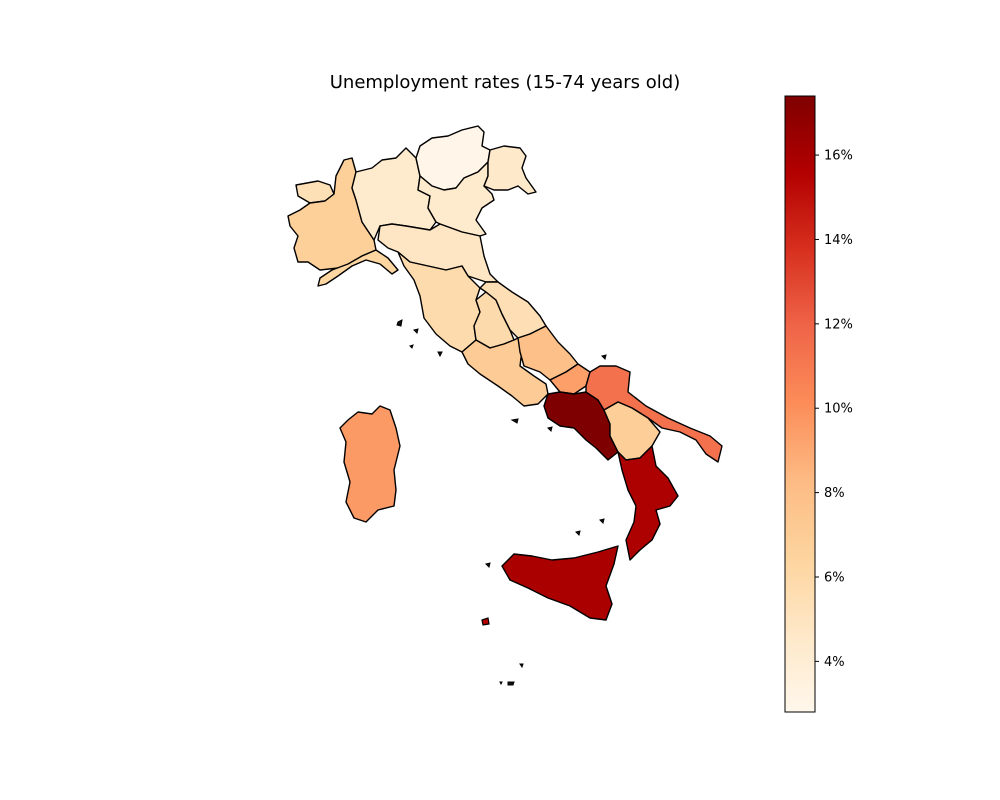 The width and height of the screenshot is (1000, 800). What do you see at coordinates (838, 156) in the screenshot?
I see `colorbar-tick-label: 16%` at bounding box center [838, 156].